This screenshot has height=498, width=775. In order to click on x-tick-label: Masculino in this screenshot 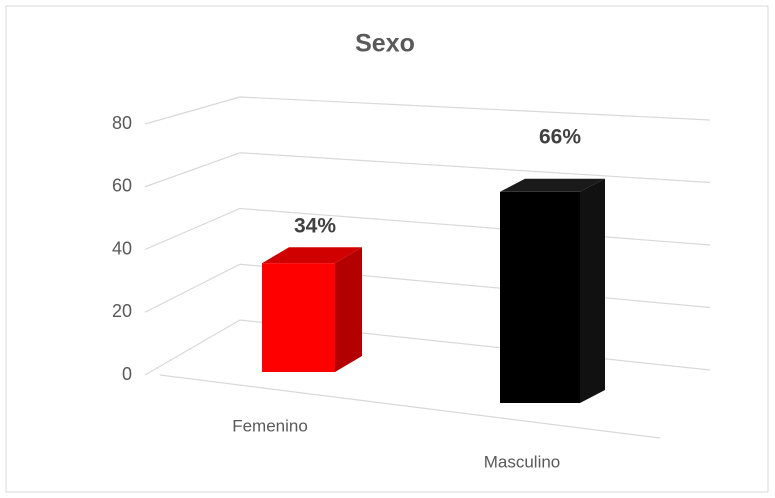, I will do `click(522, 461)`.